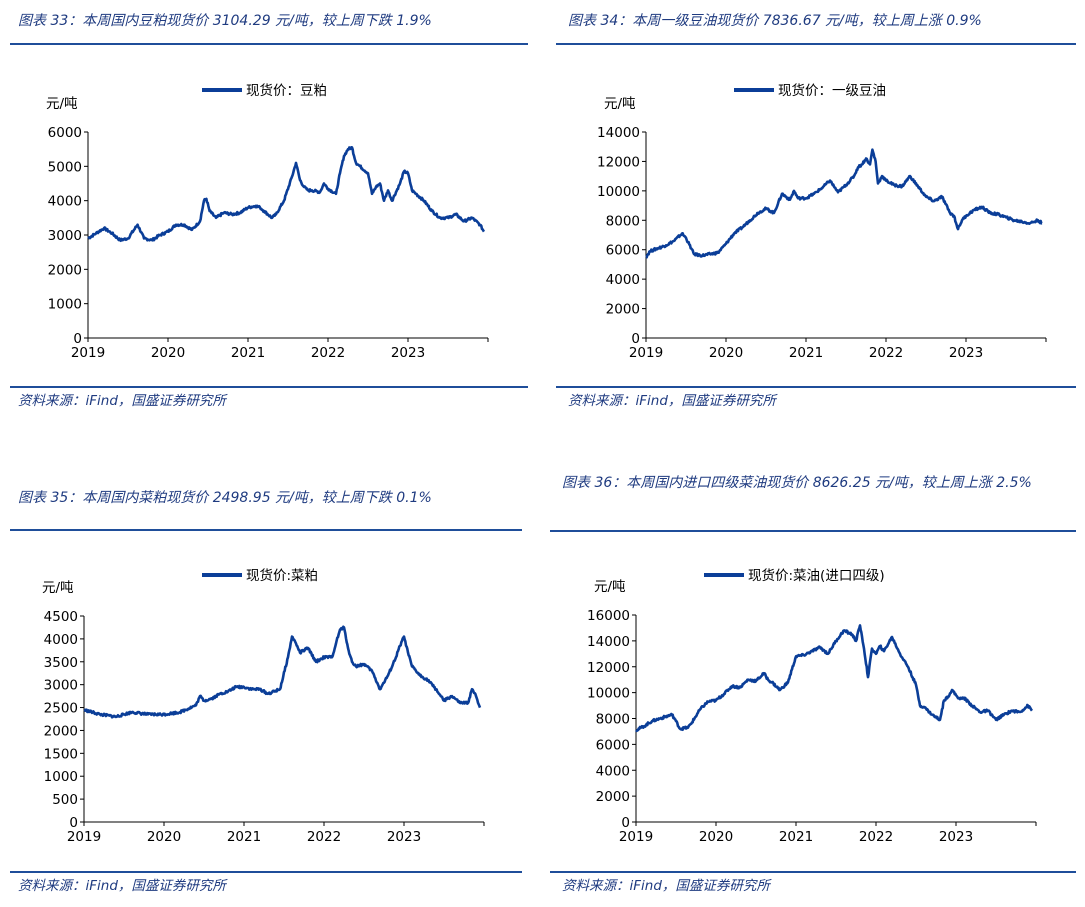  Describe the element at coordinates (832, 90) in the screenshot. I see `legend-label: 现货价：一级豆油` at that location.